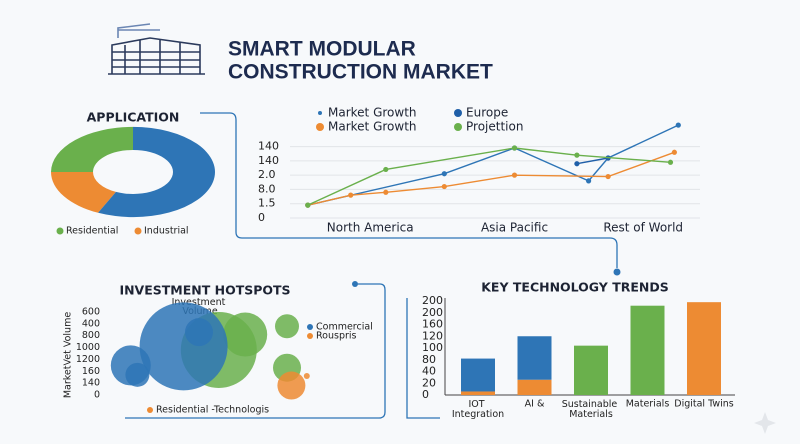 The image size is (800, 444). I want to click on title-line: CONSTRUCTION MARKET, so click(360, 72).